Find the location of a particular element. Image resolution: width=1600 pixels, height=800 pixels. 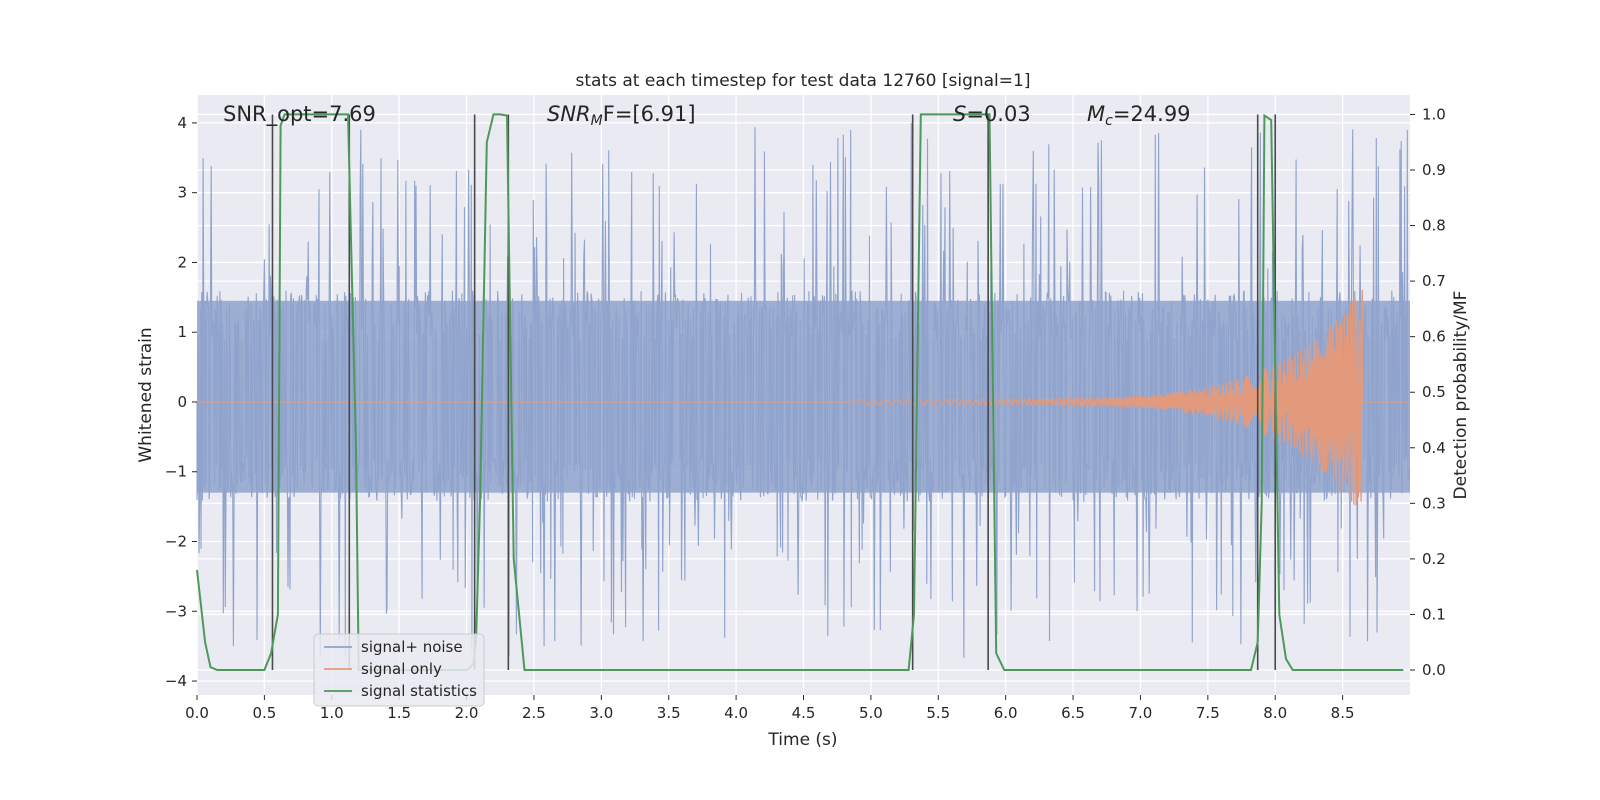

annotation-mc-sub: c is located at coordinates (1109, 121).